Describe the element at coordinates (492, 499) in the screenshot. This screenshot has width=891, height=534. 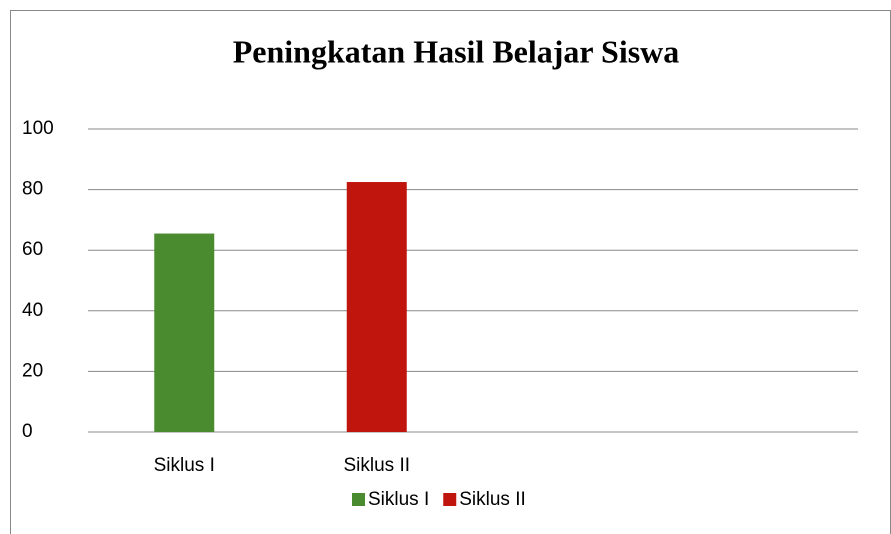
I see `legend-label: Siklus II` at that location.